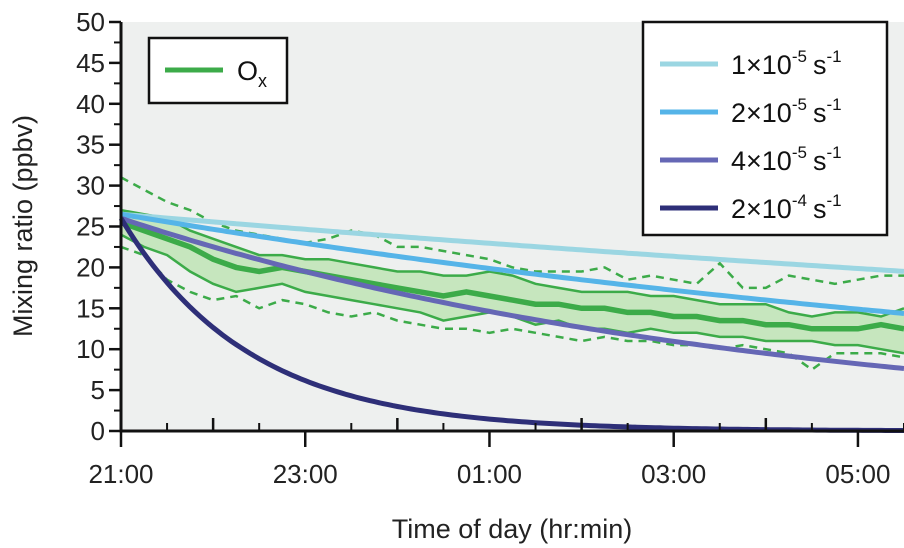  What do you see at coordinates (833, 56) in the screenshot?
I see `legend-series-1-unit-exp: -1` at bounding box center [833, 56].